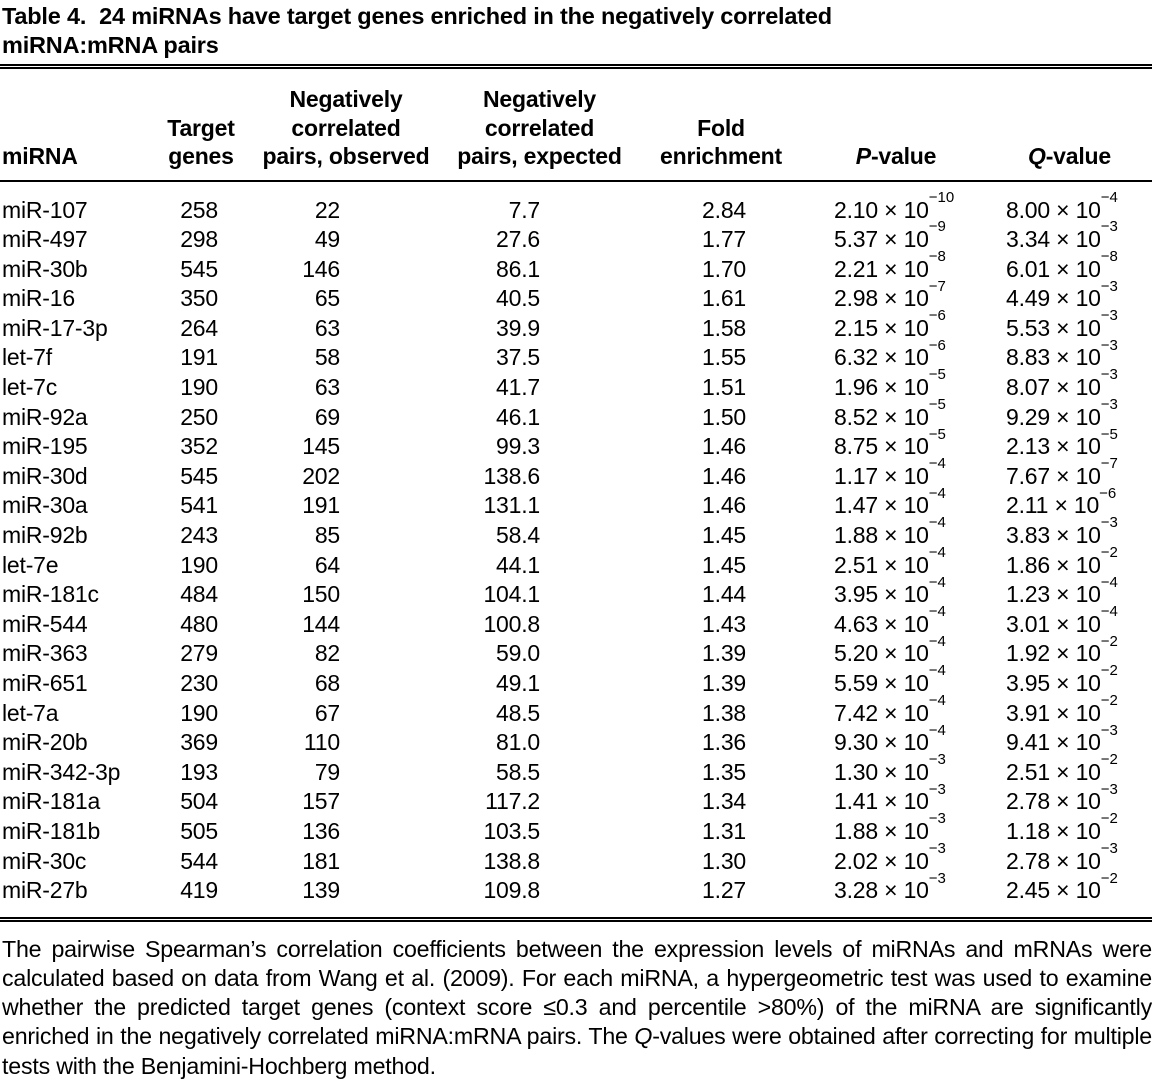  What do you see at coordinates (1062, 294) in the screenshot?
I see `q-value-cell: 4.49 × 10⁻³` at bounding box center [1062, 294].